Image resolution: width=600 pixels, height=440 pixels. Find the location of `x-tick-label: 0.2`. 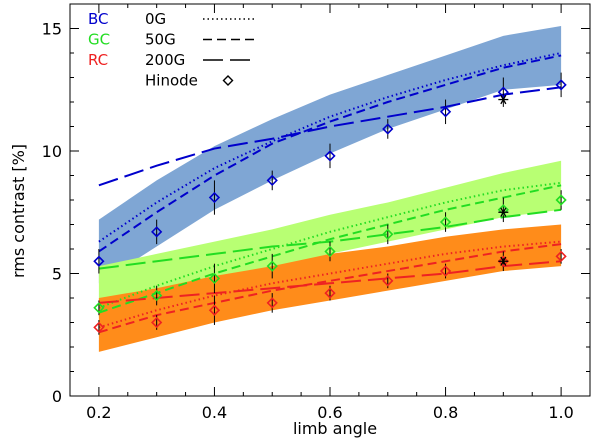

x-tick-label: 0.2 is located at coordinates (98, 412).